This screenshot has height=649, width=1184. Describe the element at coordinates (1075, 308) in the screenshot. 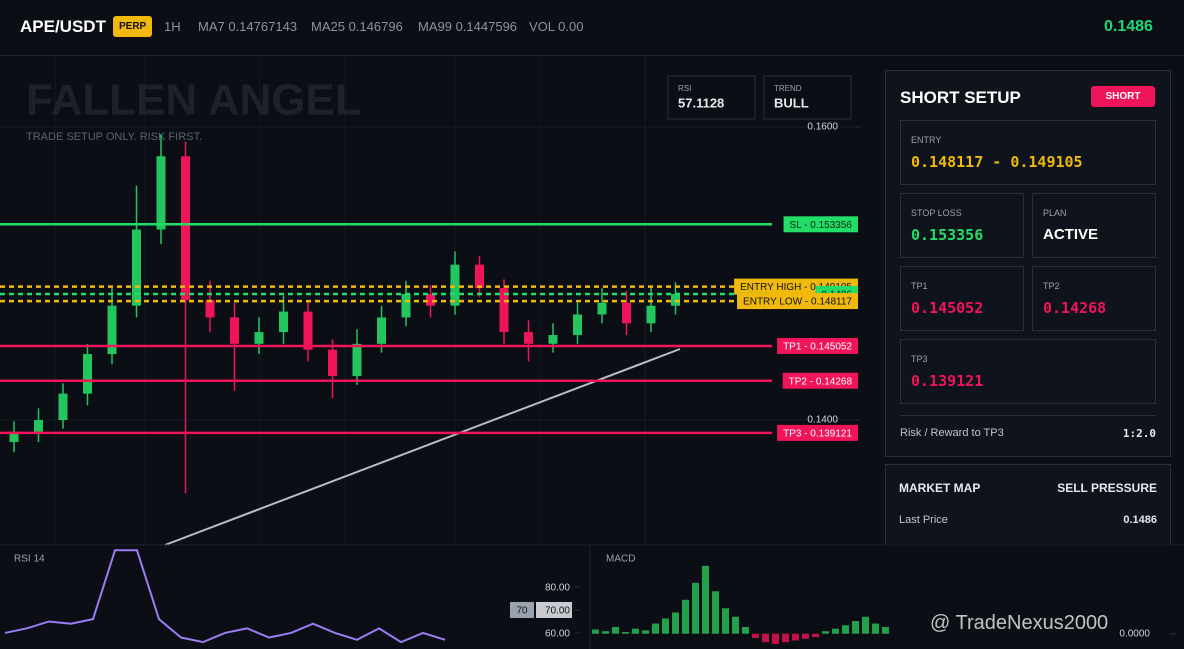

I see `card-value: 0.14268` at that location.